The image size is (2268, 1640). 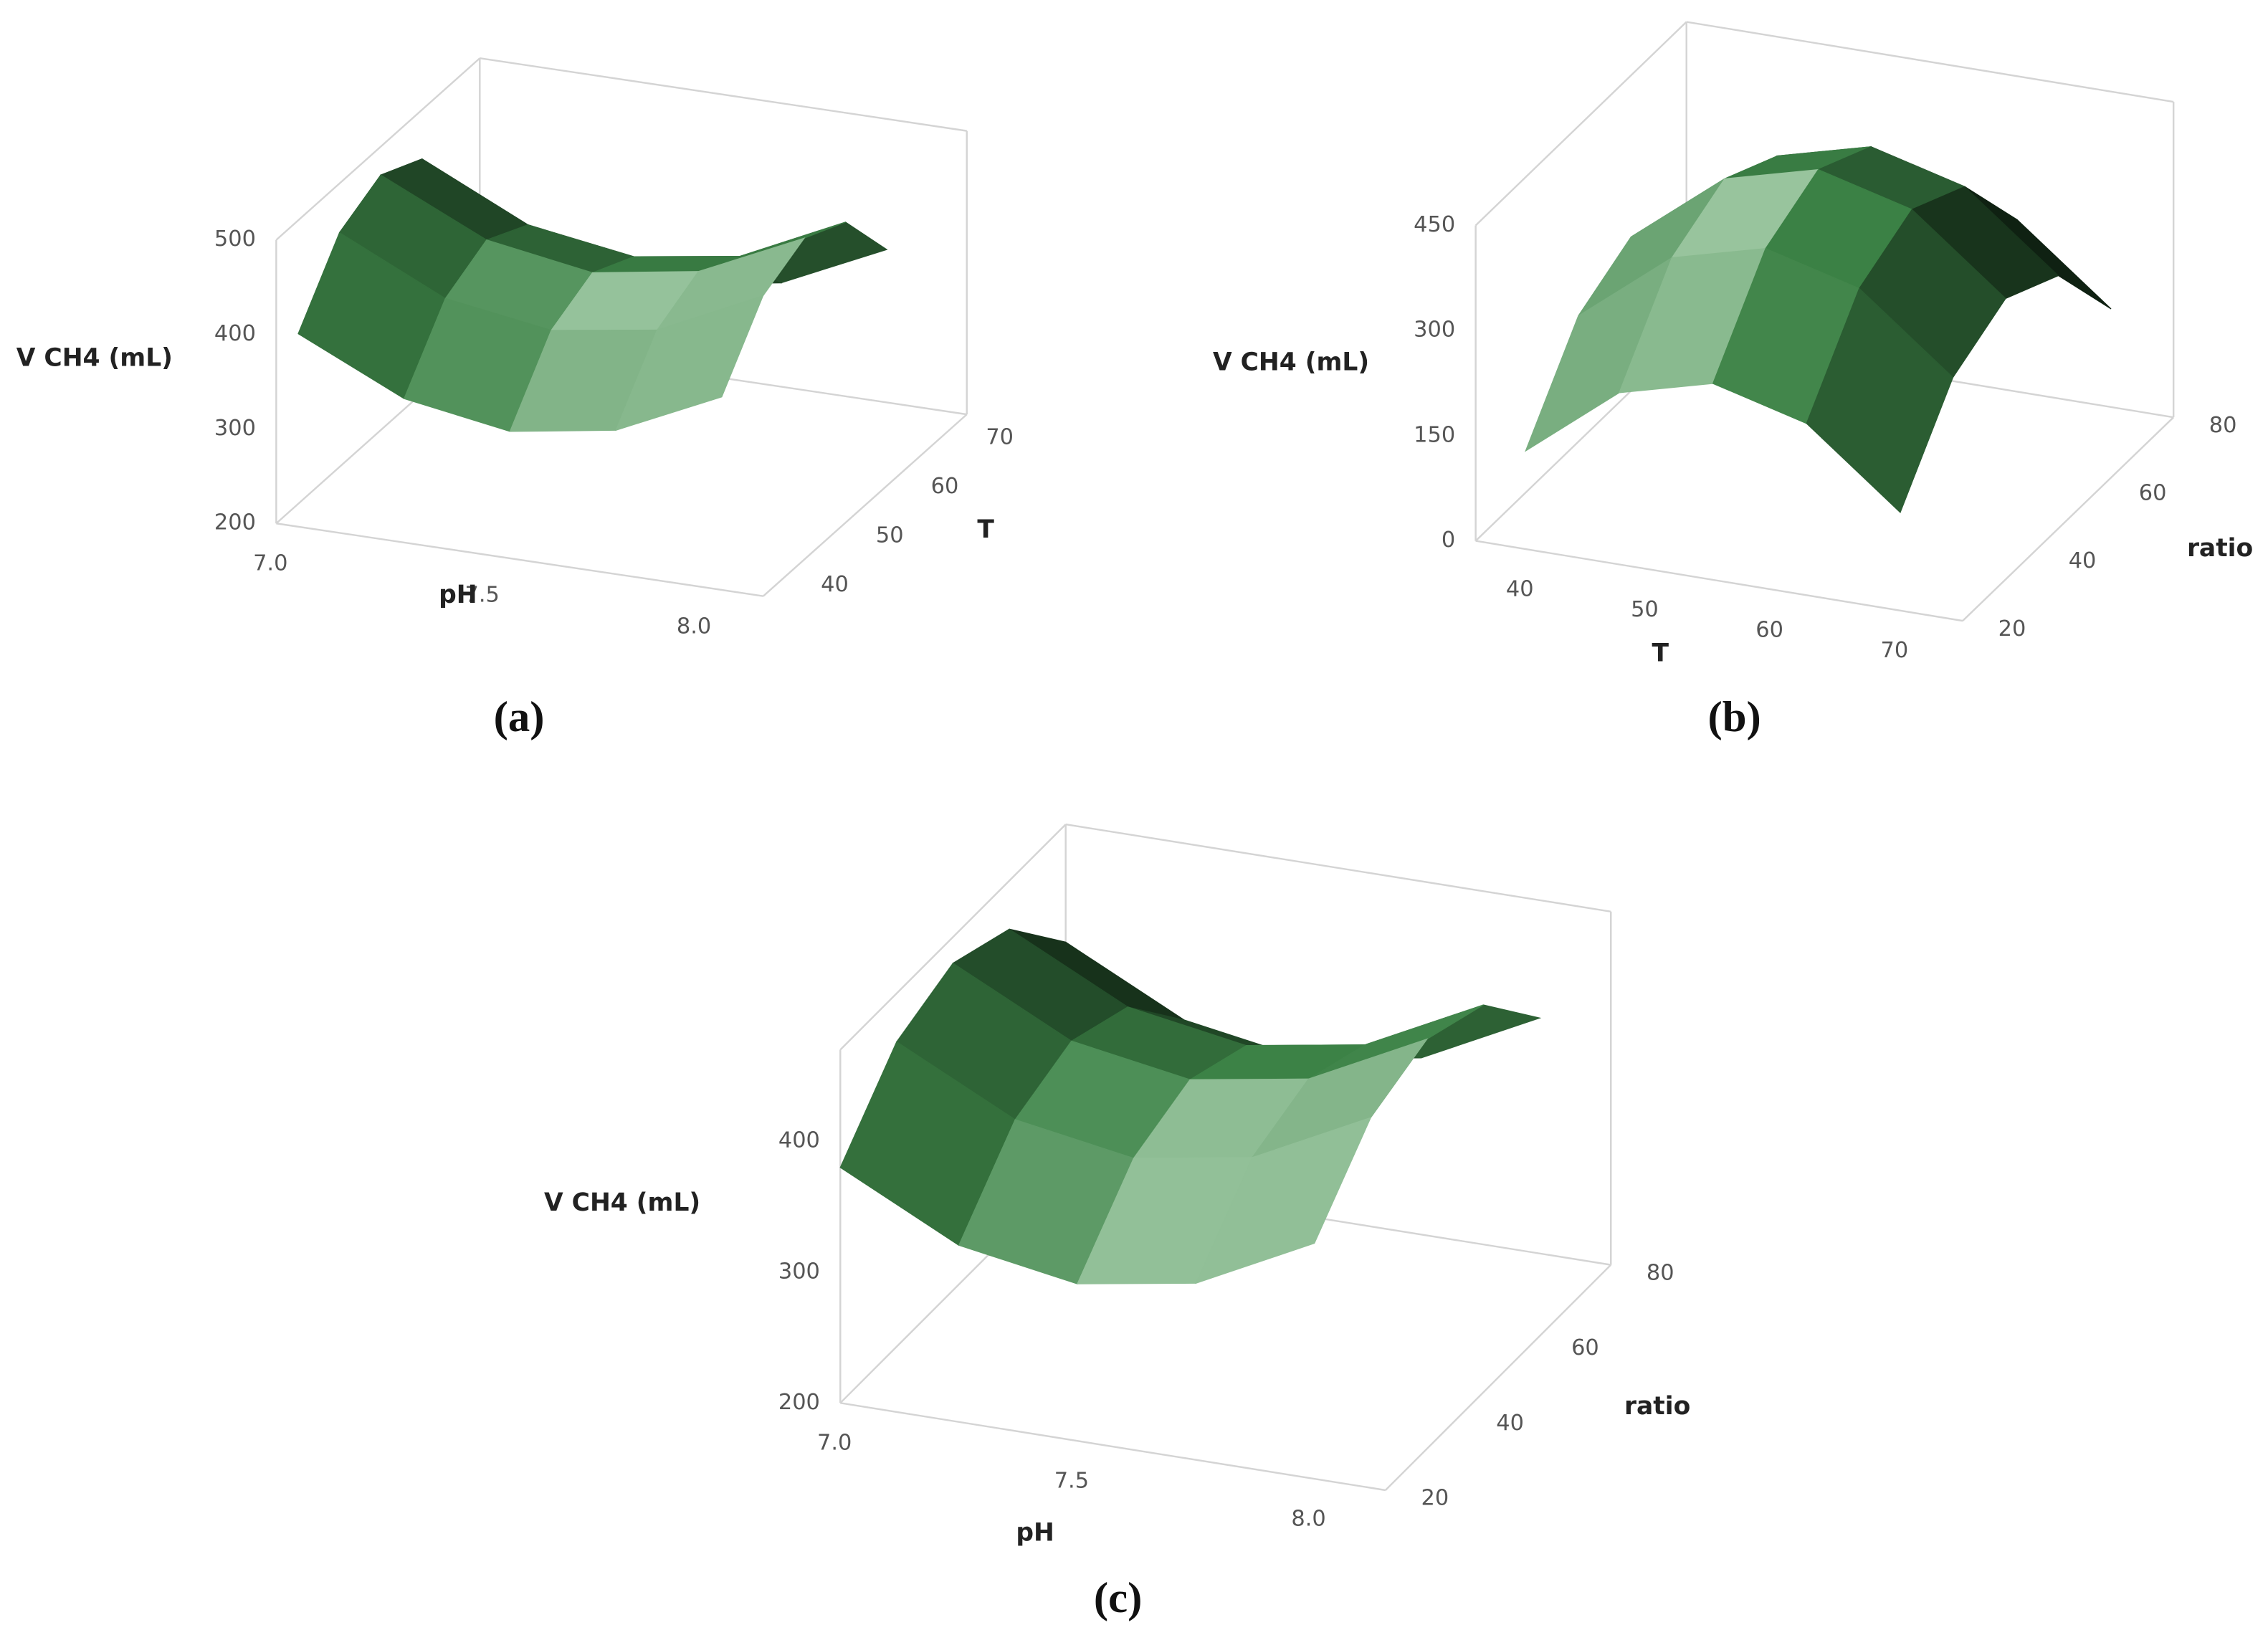 I want to click on y-tick-label: 50, so click(x=890, y=535).